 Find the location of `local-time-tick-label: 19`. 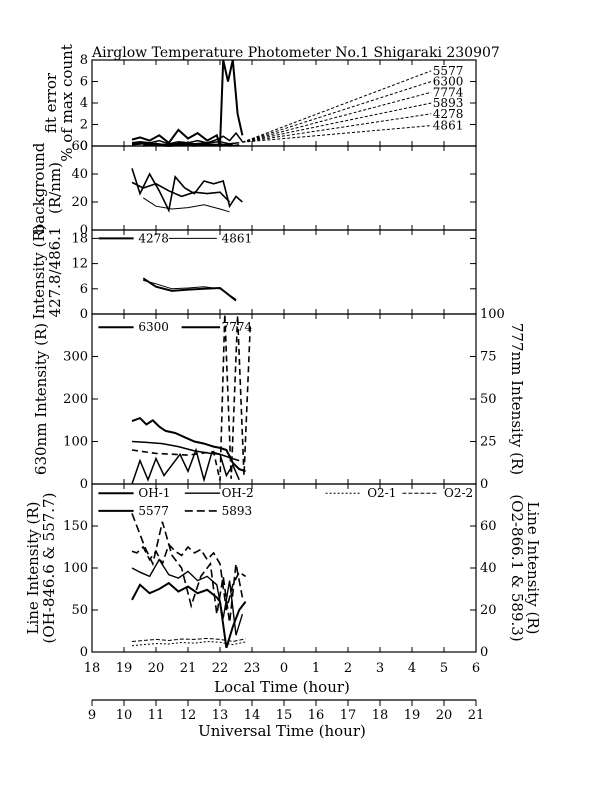

local-time-tick-label: 19 is located at coordinates (124, 668).